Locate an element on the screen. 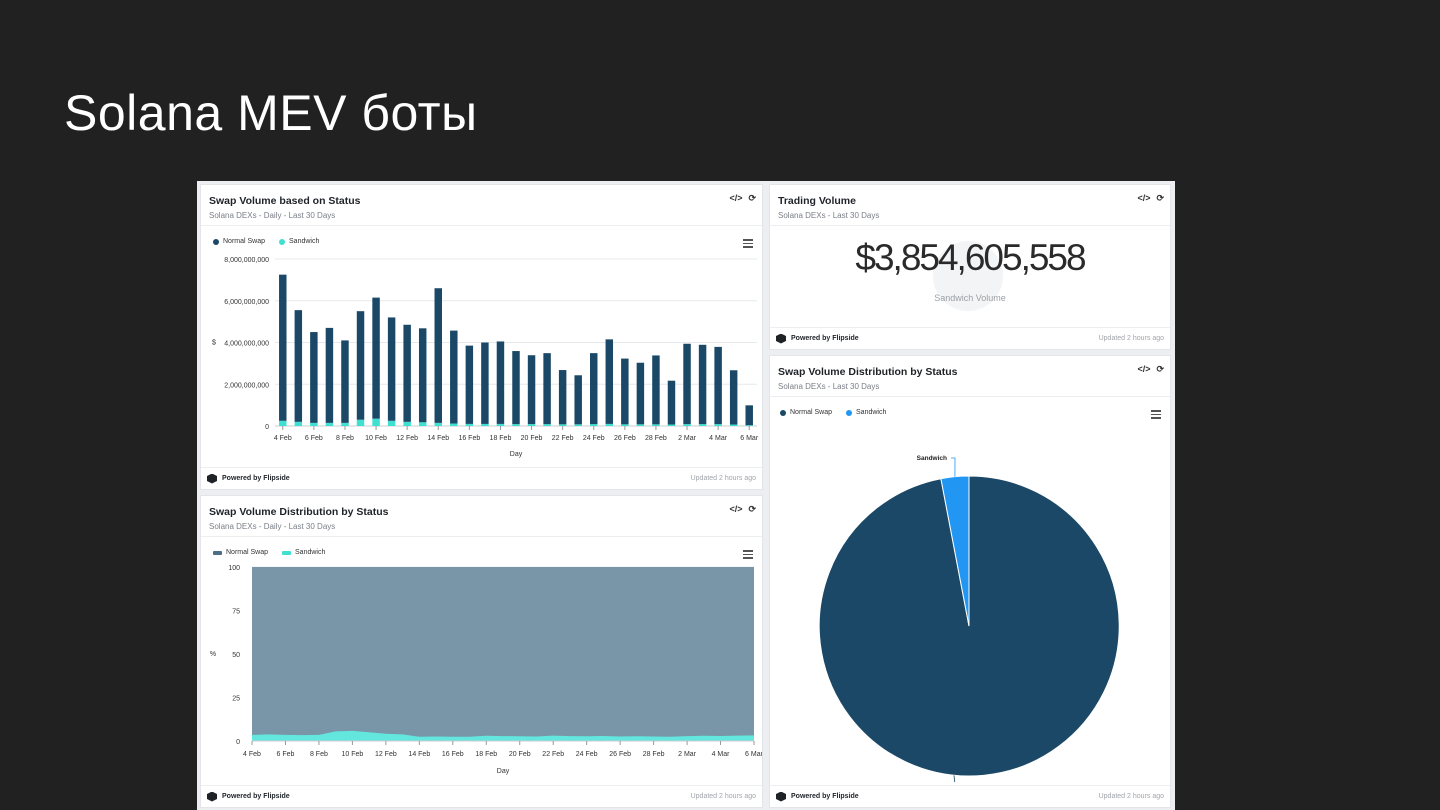  y-axis-label: $ is located at coordinates (214, 343).